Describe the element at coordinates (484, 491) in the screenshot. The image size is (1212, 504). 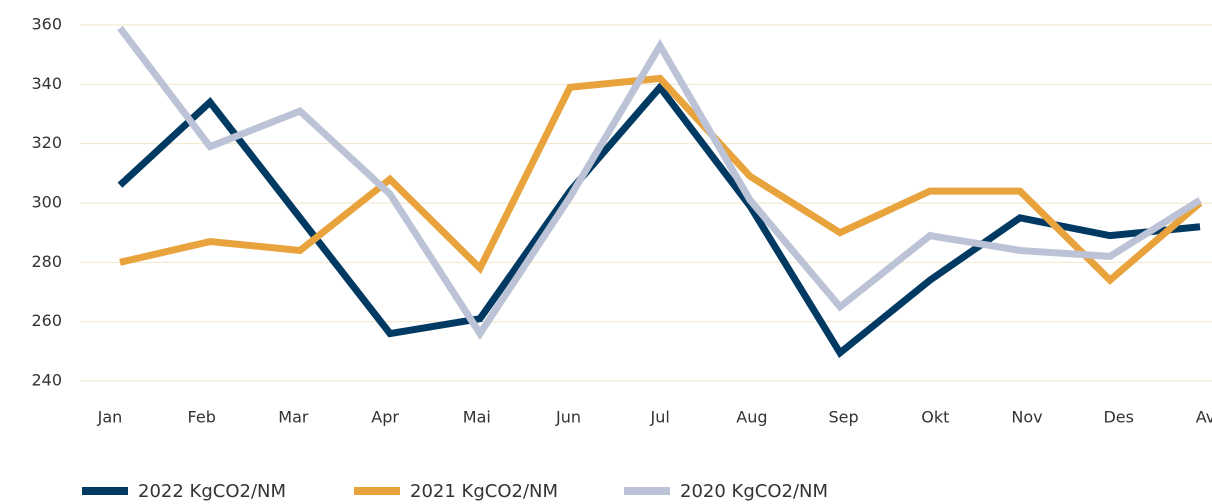
I see `legend-label: 2021 KgCO2/NM` at that location.